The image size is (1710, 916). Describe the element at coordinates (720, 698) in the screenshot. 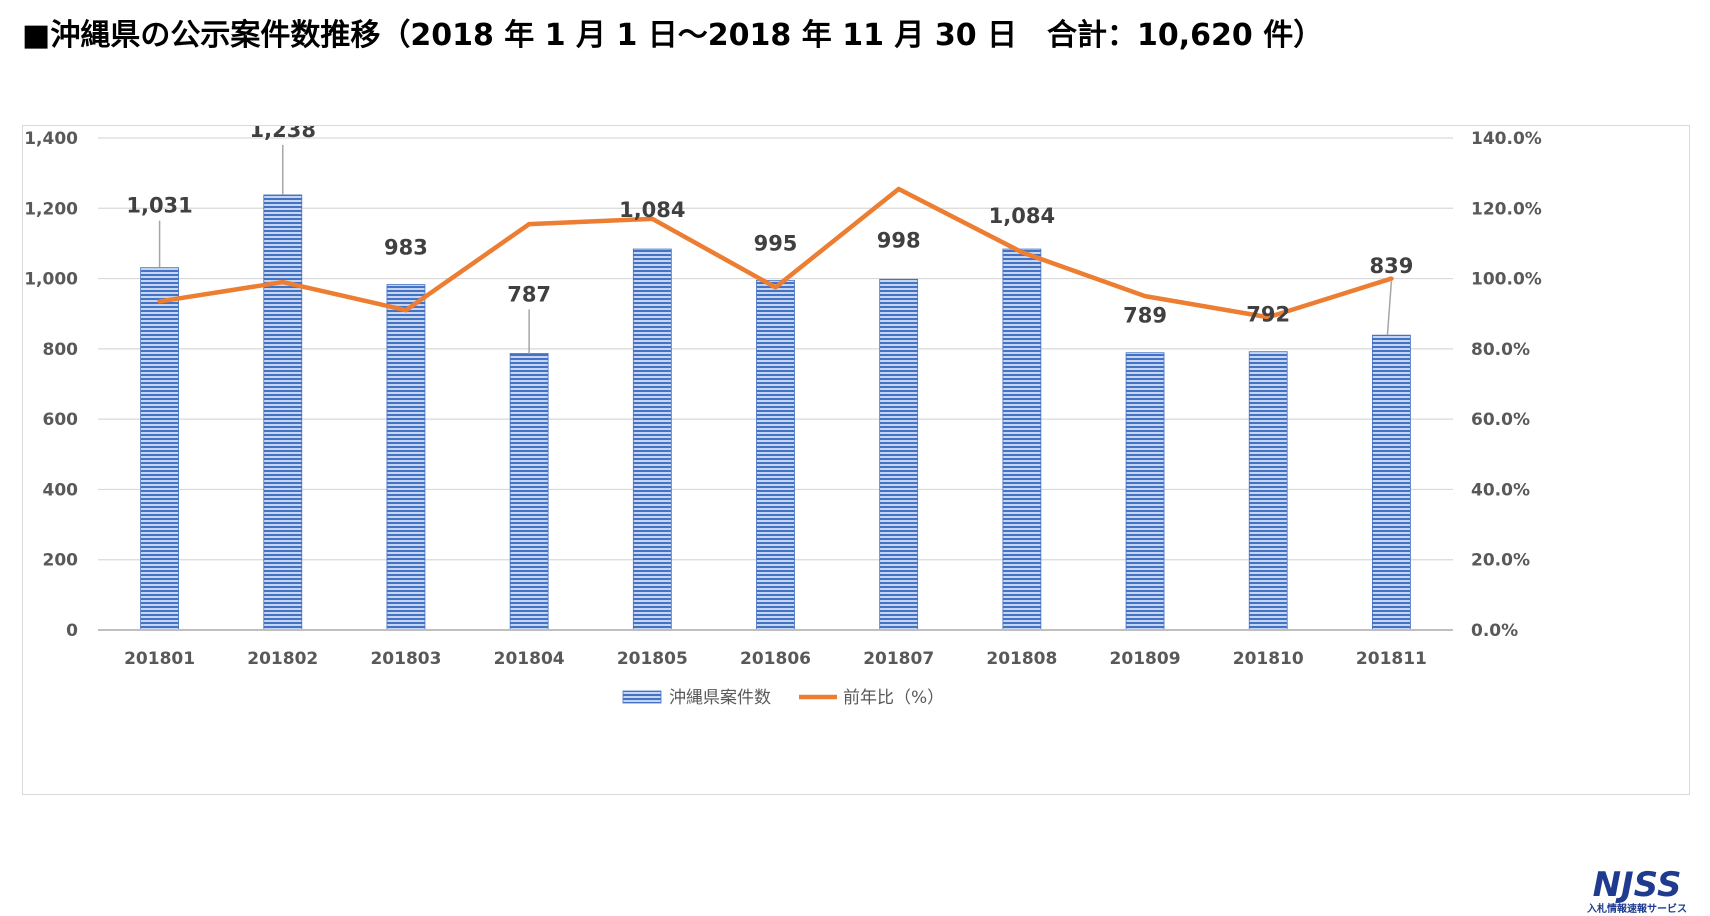

I see `legend-label-bar: 沖縄県案件数` at that location.